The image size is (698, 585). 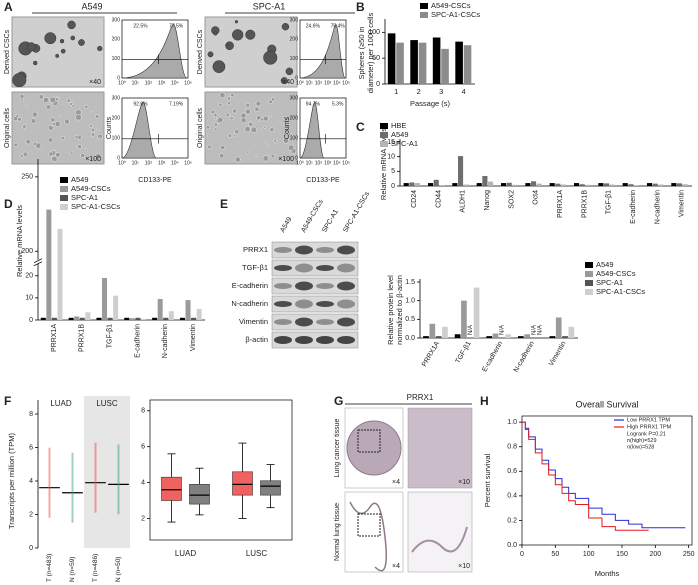 I want to click on y-axis-label: Relative mRNA levels, so click(x=383, y=164).